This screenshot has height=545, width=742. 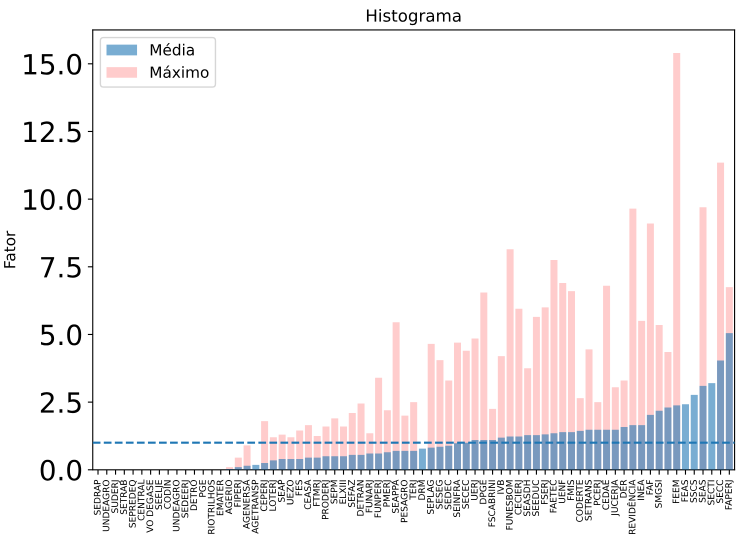 What do you see at coordinates (475, 490) in the screenshot?
I see `x-tick-label: UERJ` at bounding box center [475, 490].